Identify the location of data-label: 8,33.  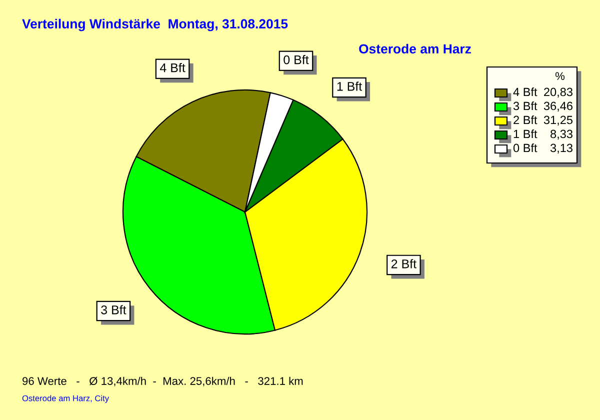
(561, 135).